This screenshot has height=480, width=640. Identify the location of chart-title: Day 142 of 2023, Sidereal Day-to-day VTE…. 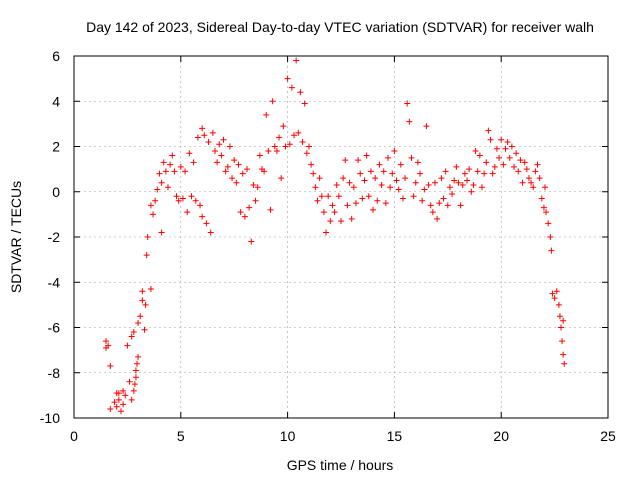
(340, 27).